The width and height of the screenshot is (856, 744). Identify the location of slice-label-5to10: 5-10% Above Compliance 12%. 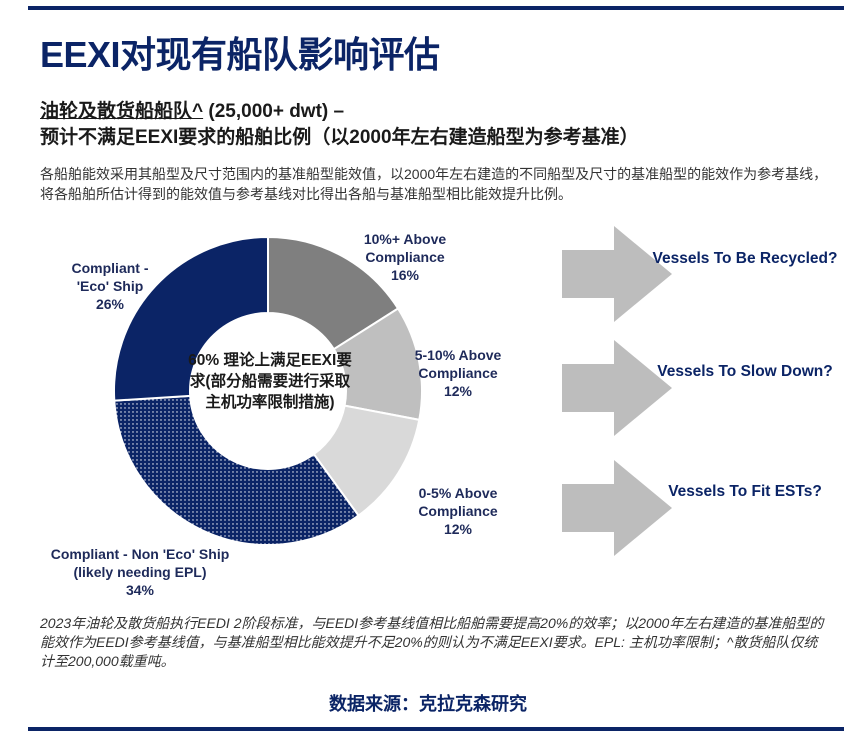
(458, 373).